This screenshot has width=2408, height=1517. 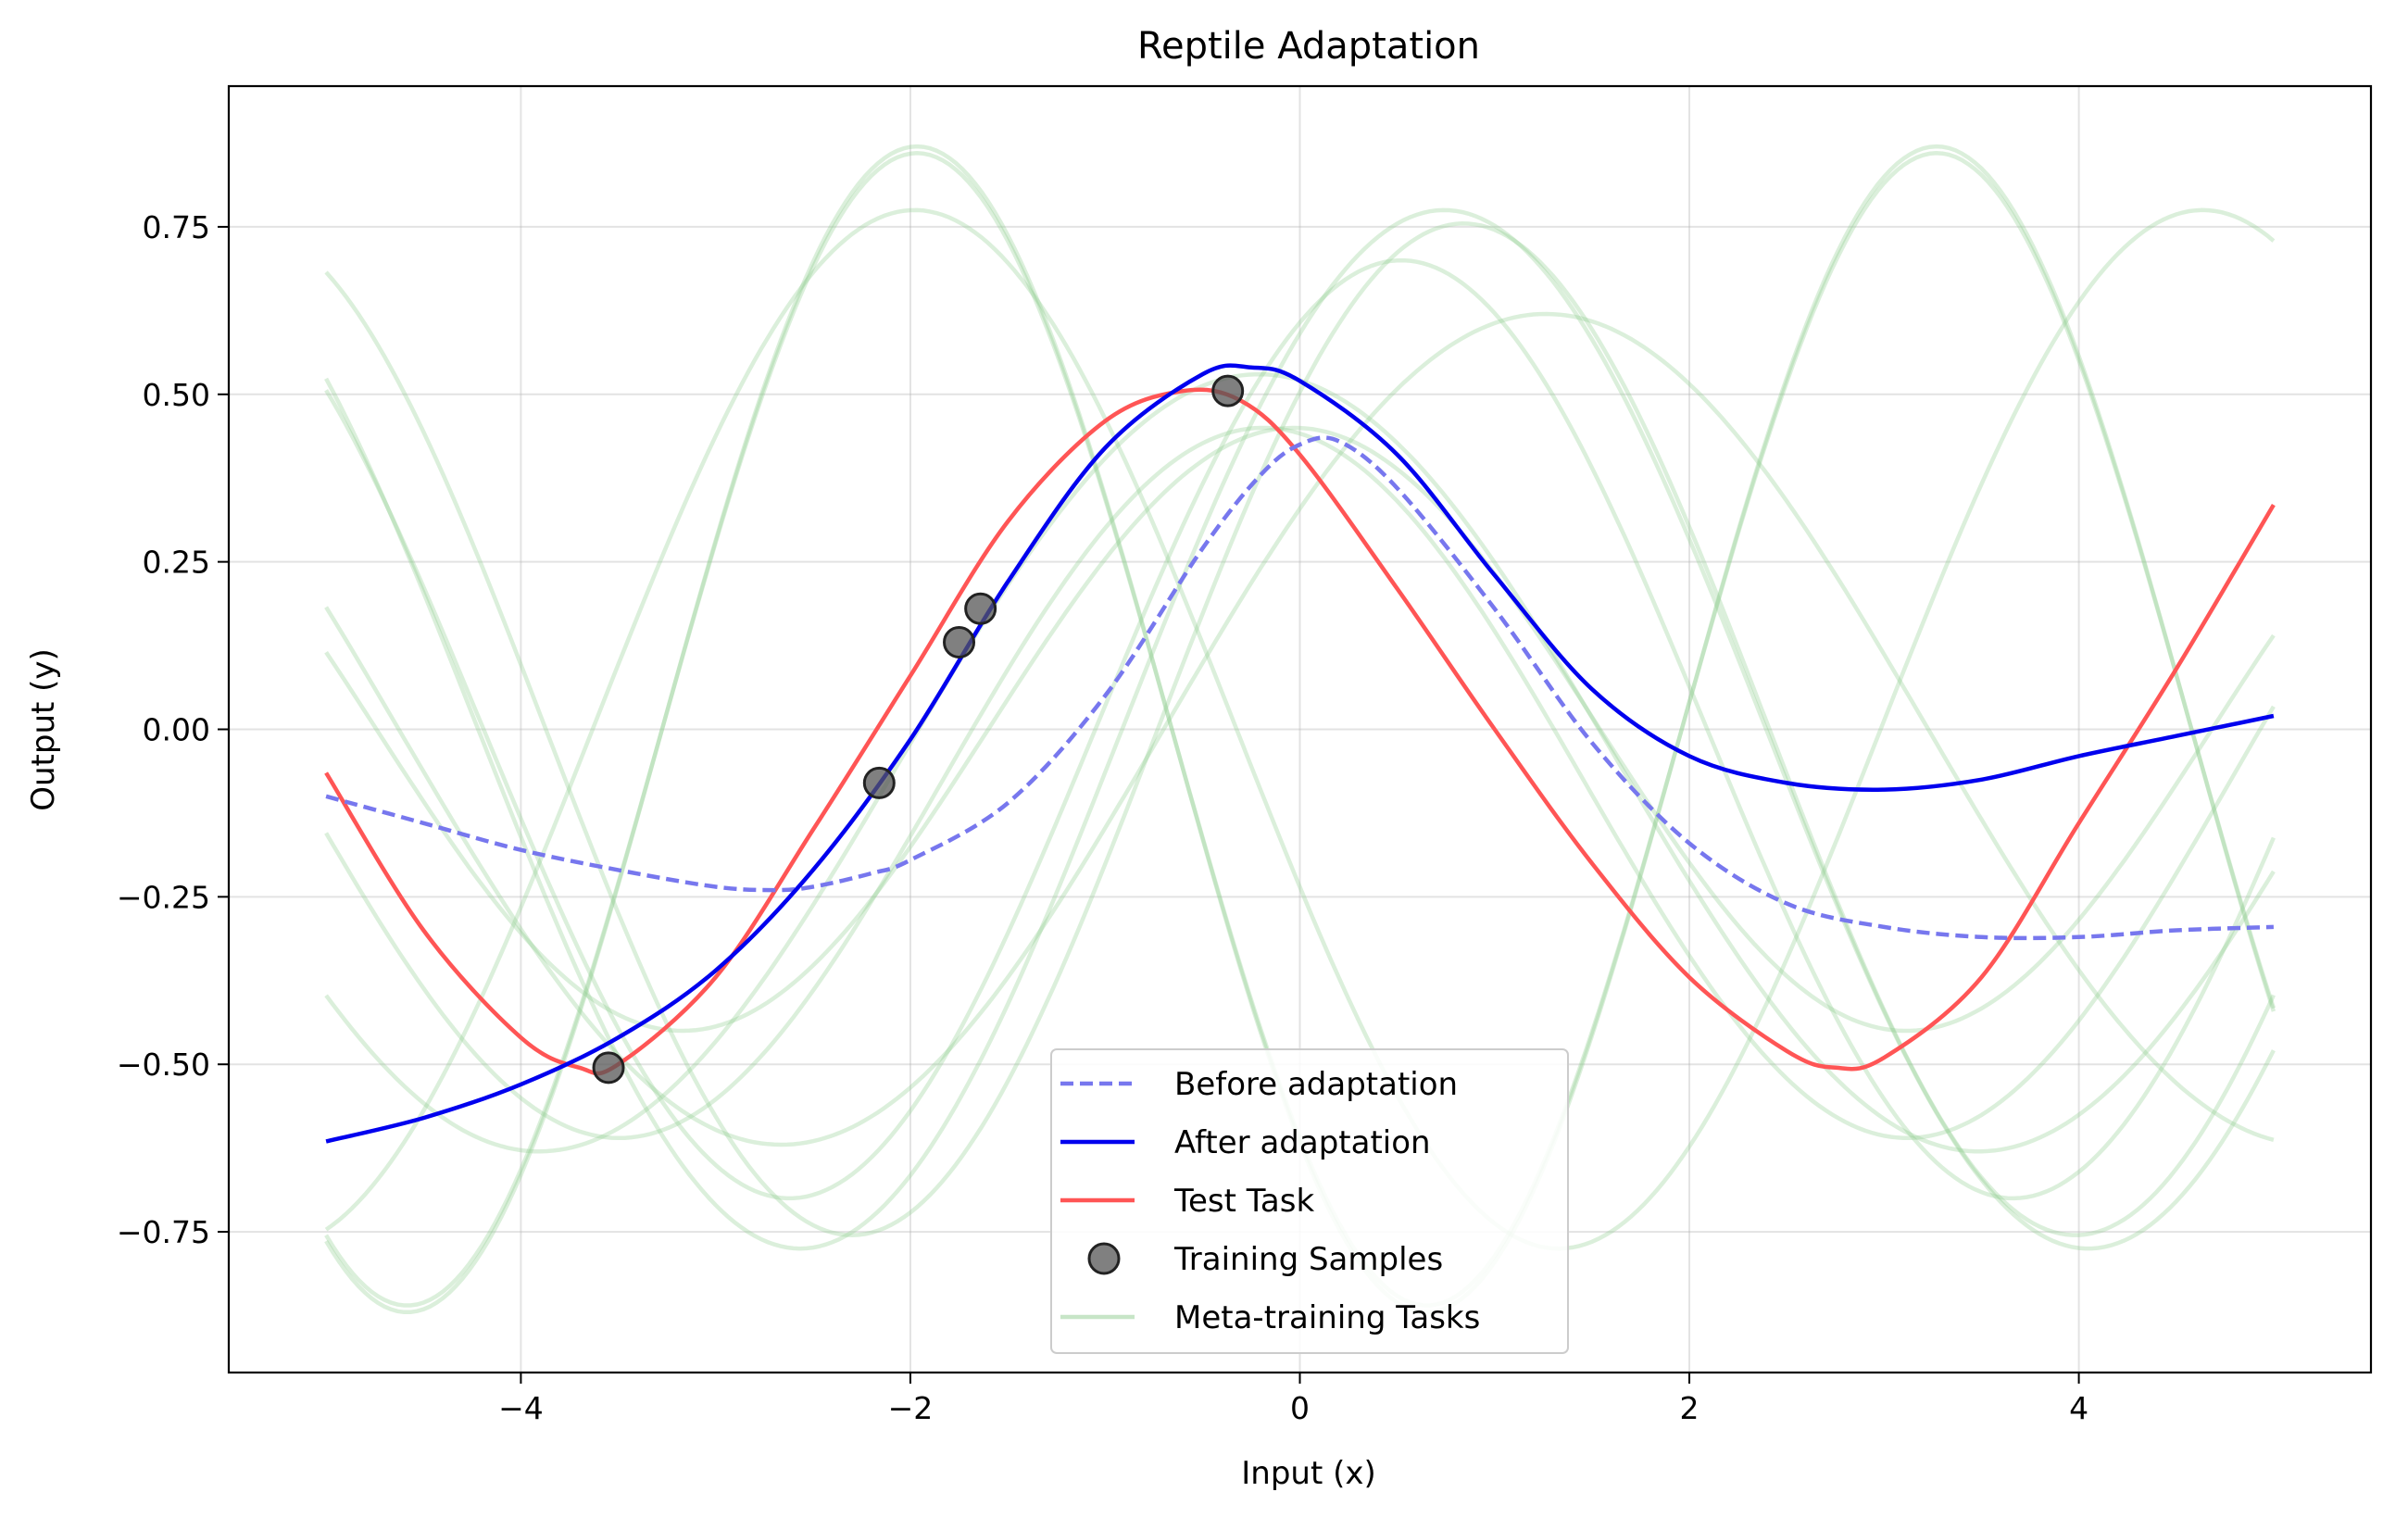 What do you see at coordinates (163, 1232) in the screenshot?
I see `y-tick-label: −0.75` at bounding box center [163, 1232].